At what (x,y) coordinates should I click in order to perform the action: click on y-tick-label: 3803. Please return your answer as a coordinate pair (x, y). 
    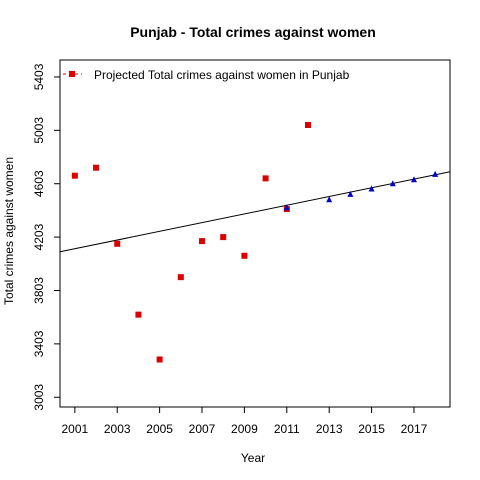
    Looking at the image, I should click on (39, 290).